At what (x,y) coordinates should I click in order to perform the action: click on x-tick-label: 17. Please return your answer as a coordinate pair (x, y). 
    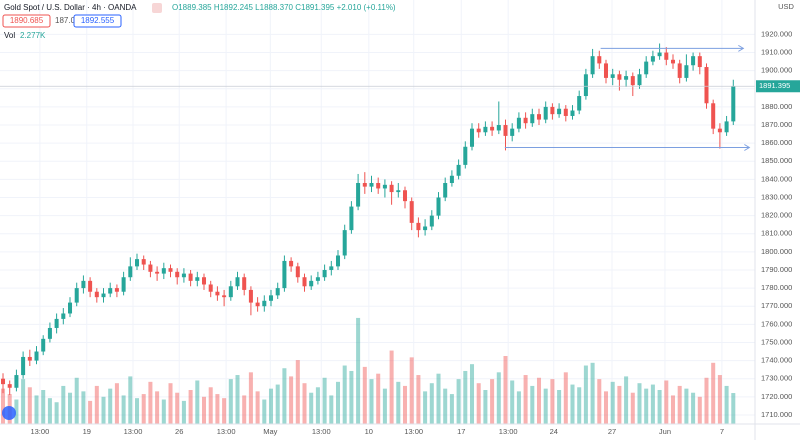
    Looking at the image, I should click on (461, 431).